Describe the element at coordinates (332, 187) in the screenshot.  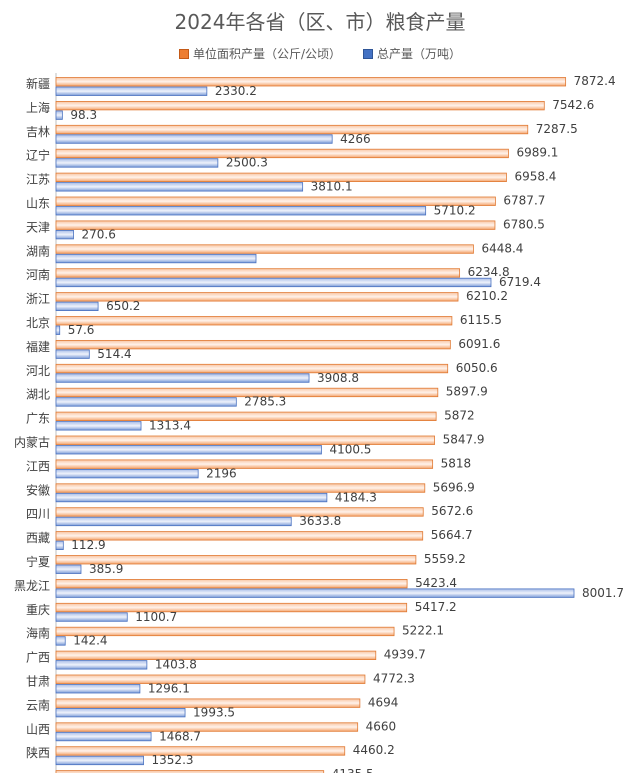
I see `data-label-output: 3810.1` at that location.